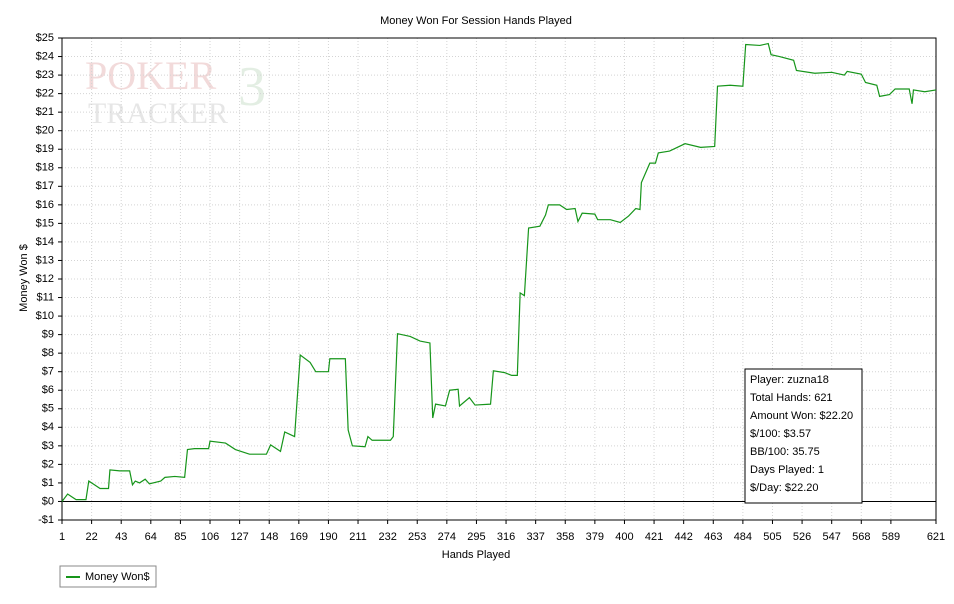  I want to click on x-tick-label: 43, so click(121, 537).